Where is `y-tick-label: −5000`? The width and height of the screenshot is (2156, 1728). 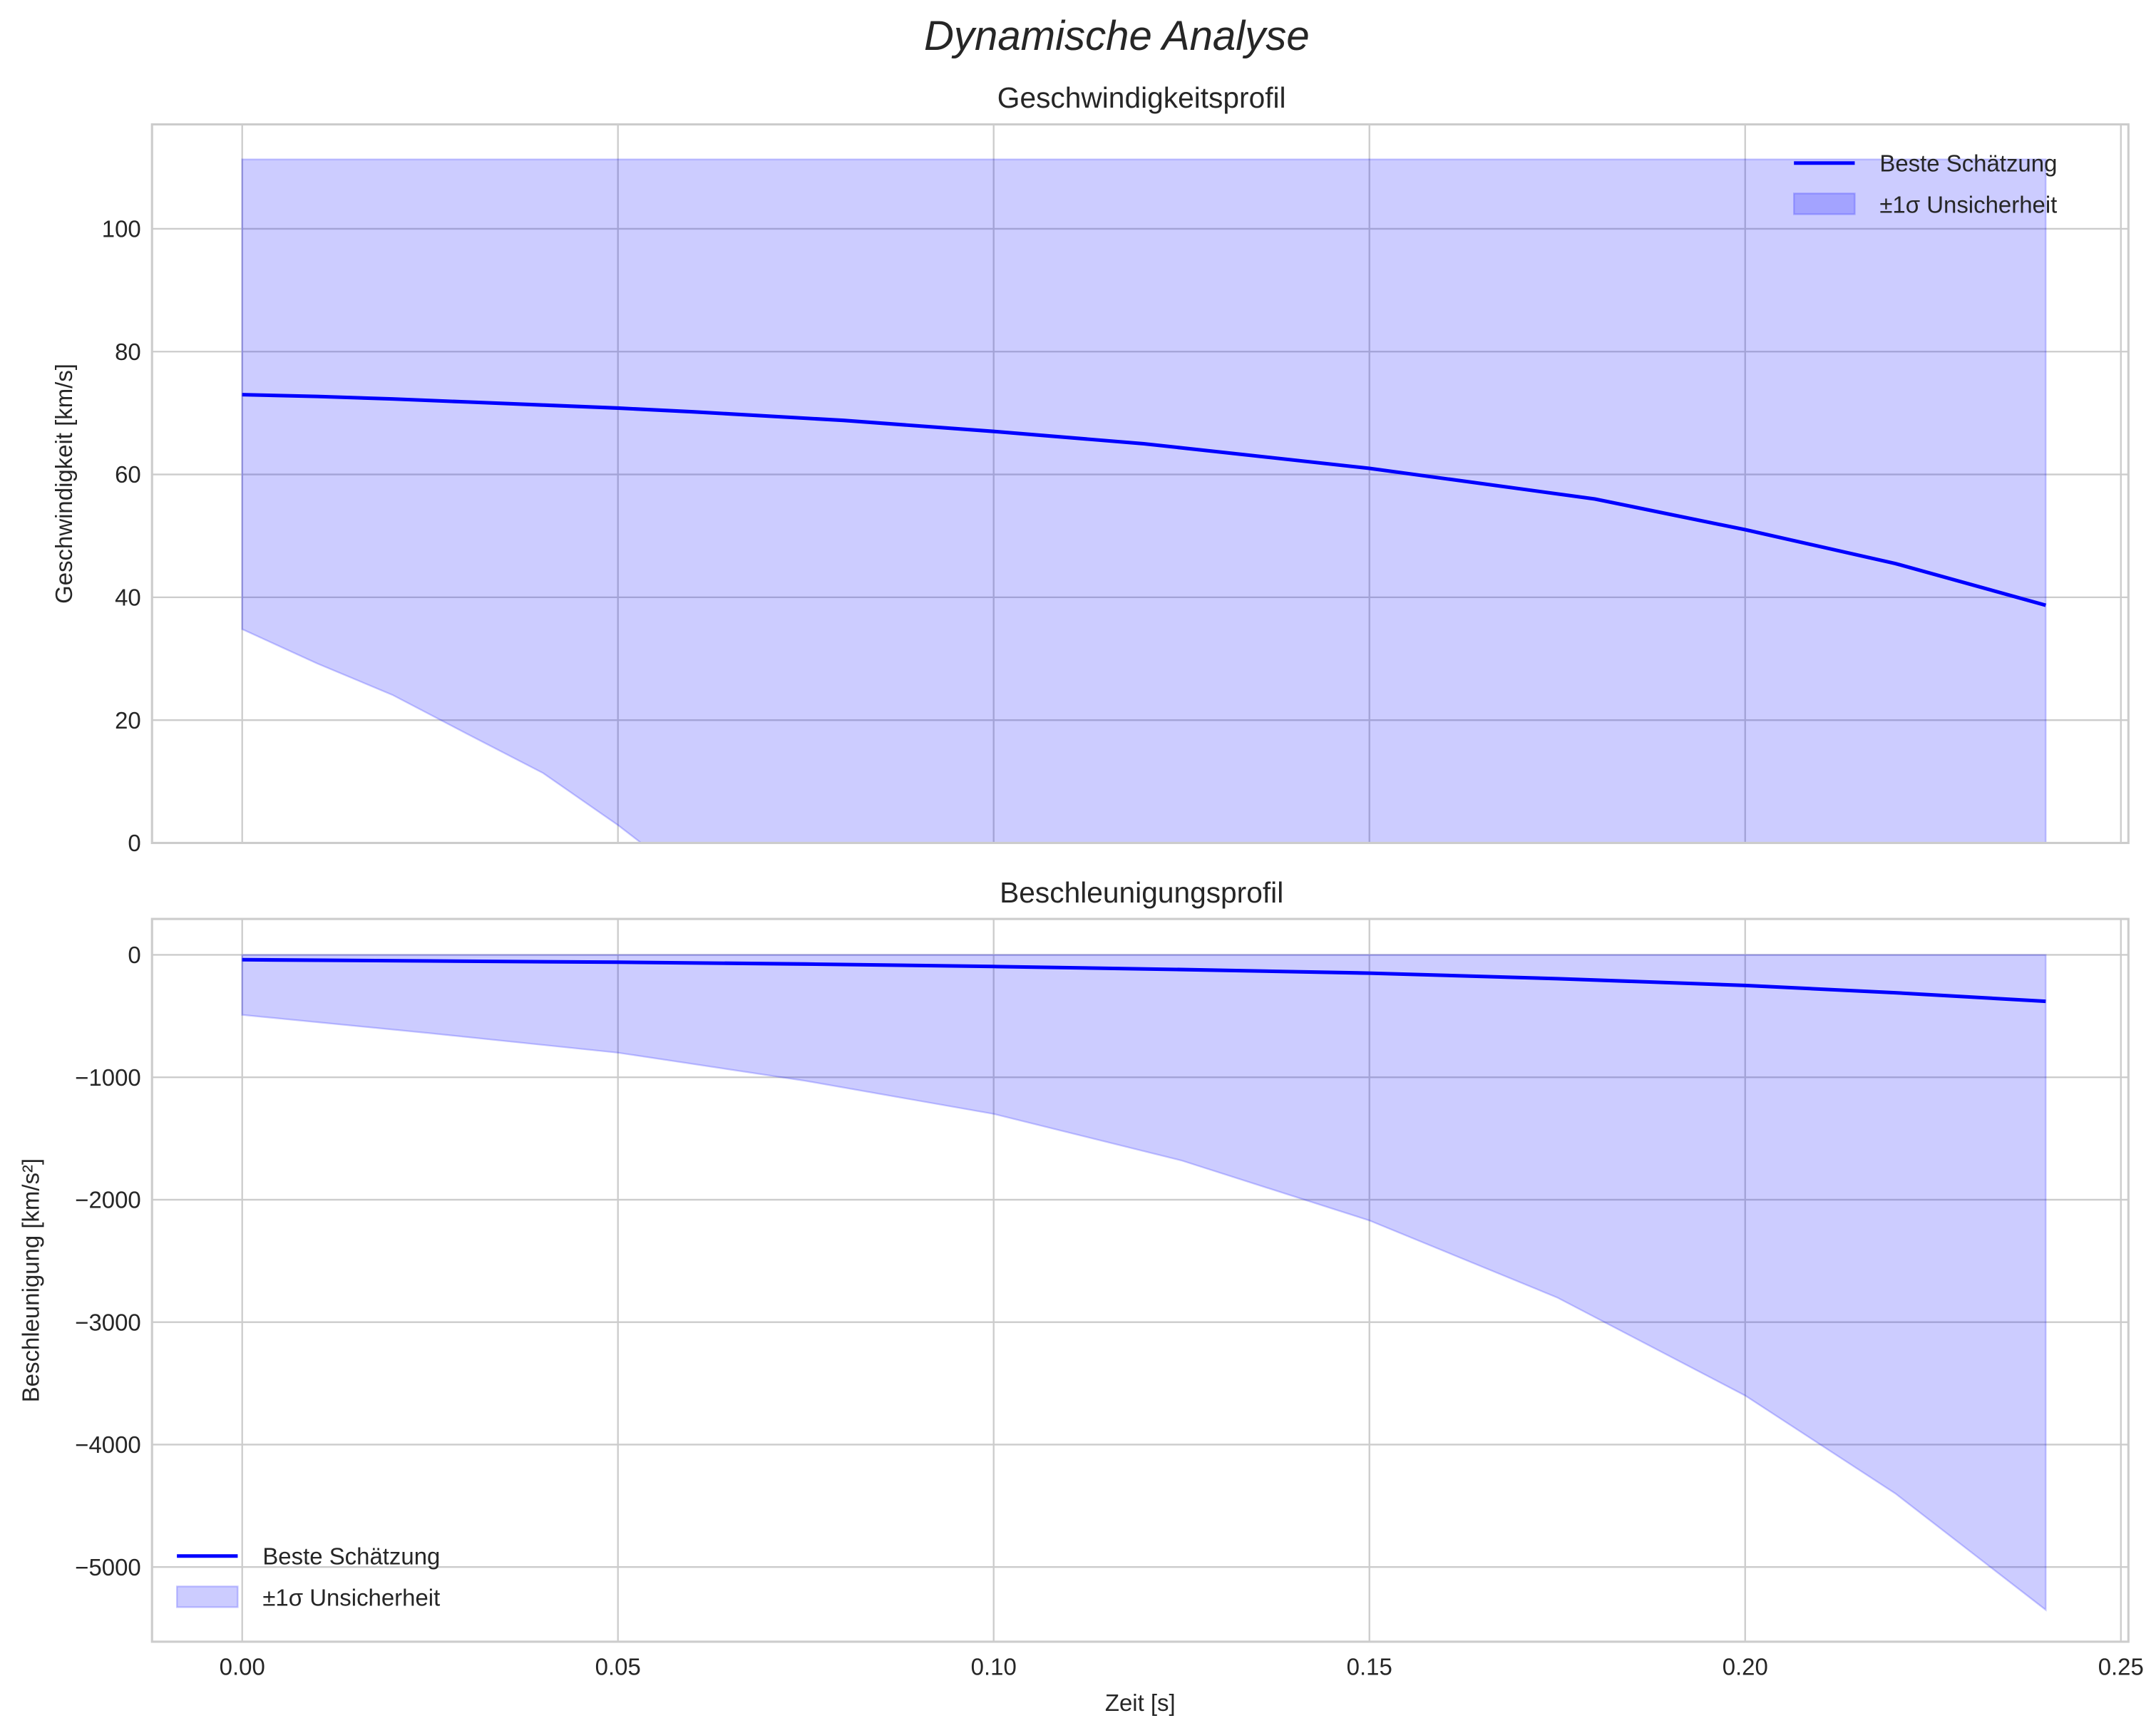 y-tick-label: −5000 is located at coordinates (108, 1567).